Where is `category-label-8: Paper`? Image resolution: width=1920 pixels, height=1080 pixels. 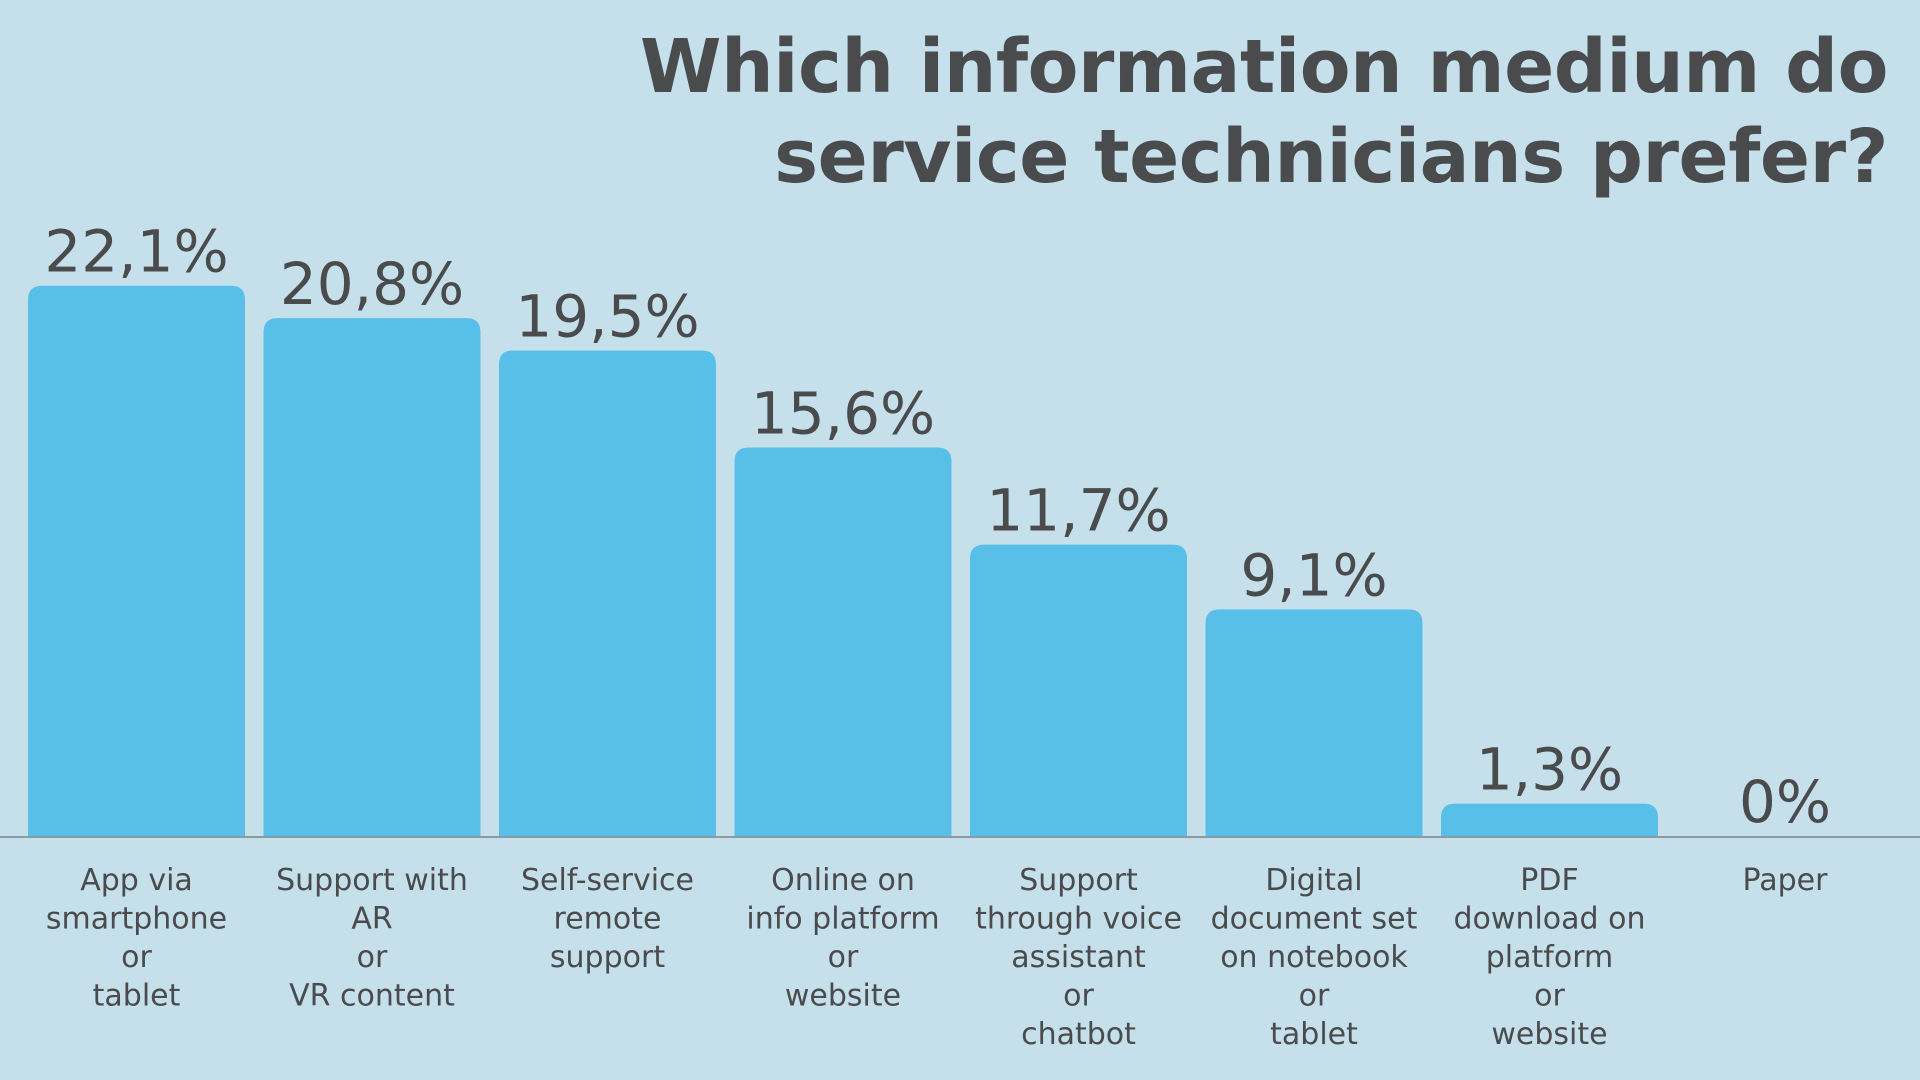
category-label-8: Paper is located at coordinates (1786, 880).